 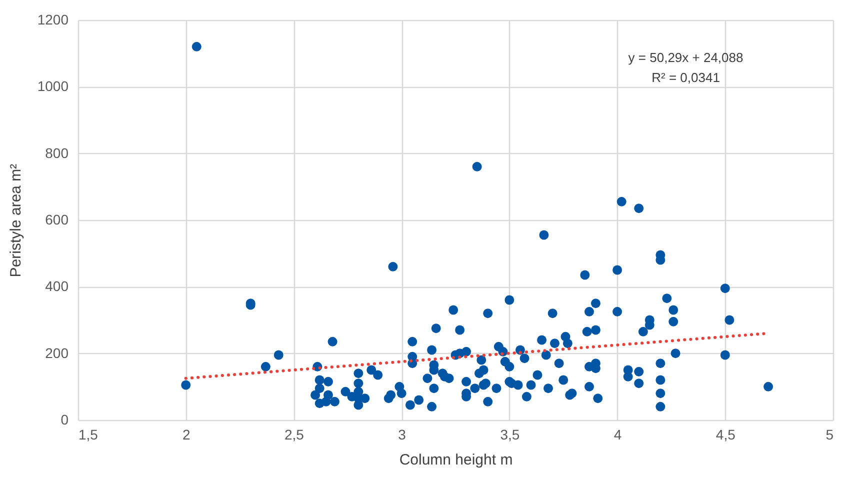 I want to click on y-tick-label: 1200, so click(x=53, y=20).